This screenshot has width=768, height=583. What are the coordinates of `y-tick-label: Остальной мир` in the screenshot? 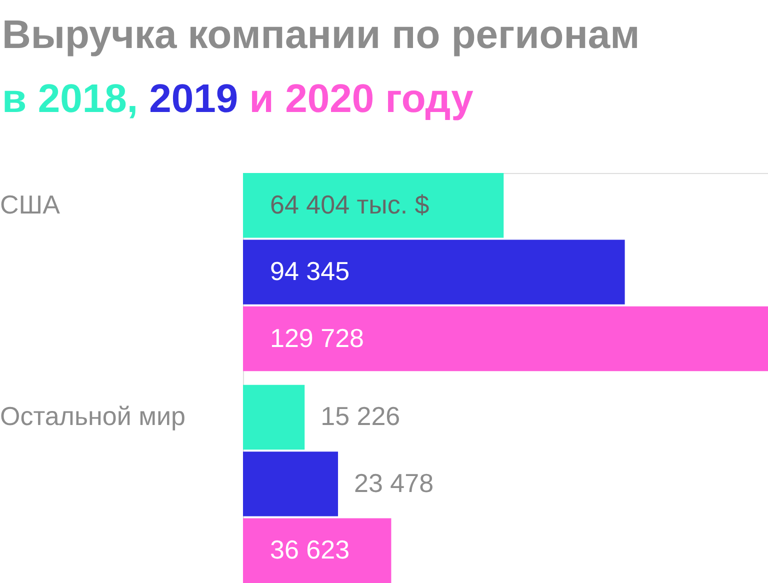 It's located at (93, 416).